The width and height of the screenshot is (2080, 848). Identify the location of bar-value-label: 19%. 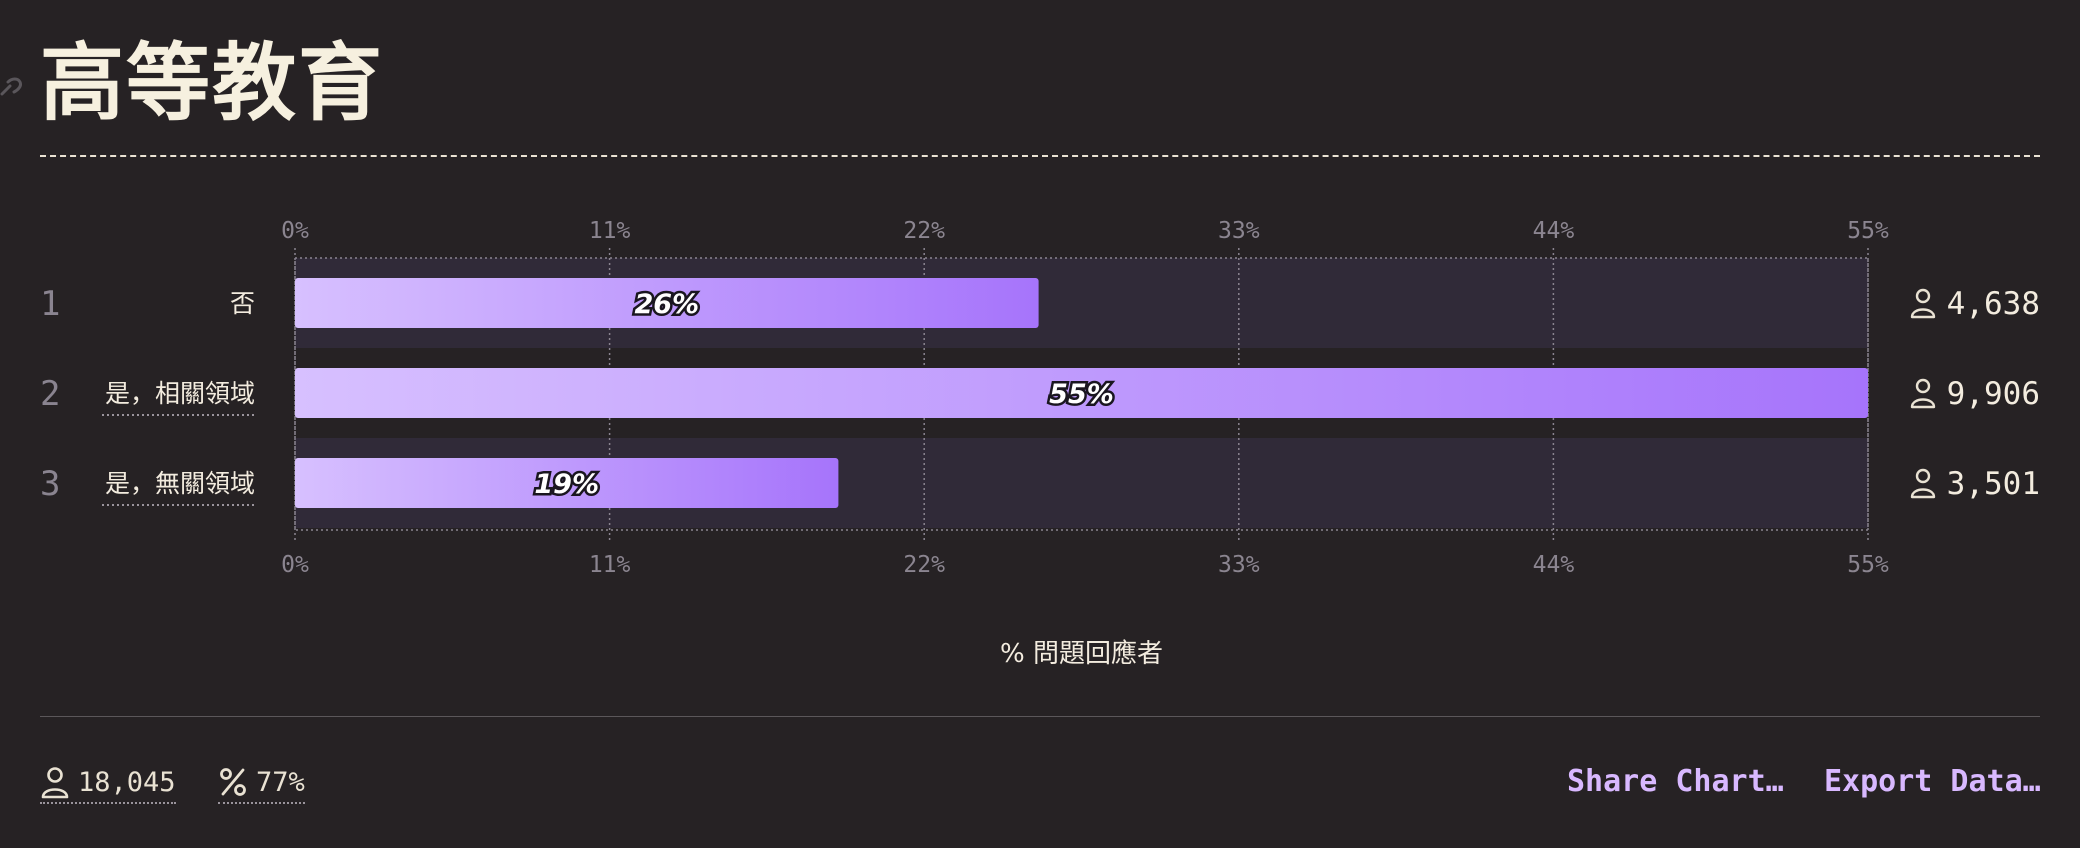
(566, 484).